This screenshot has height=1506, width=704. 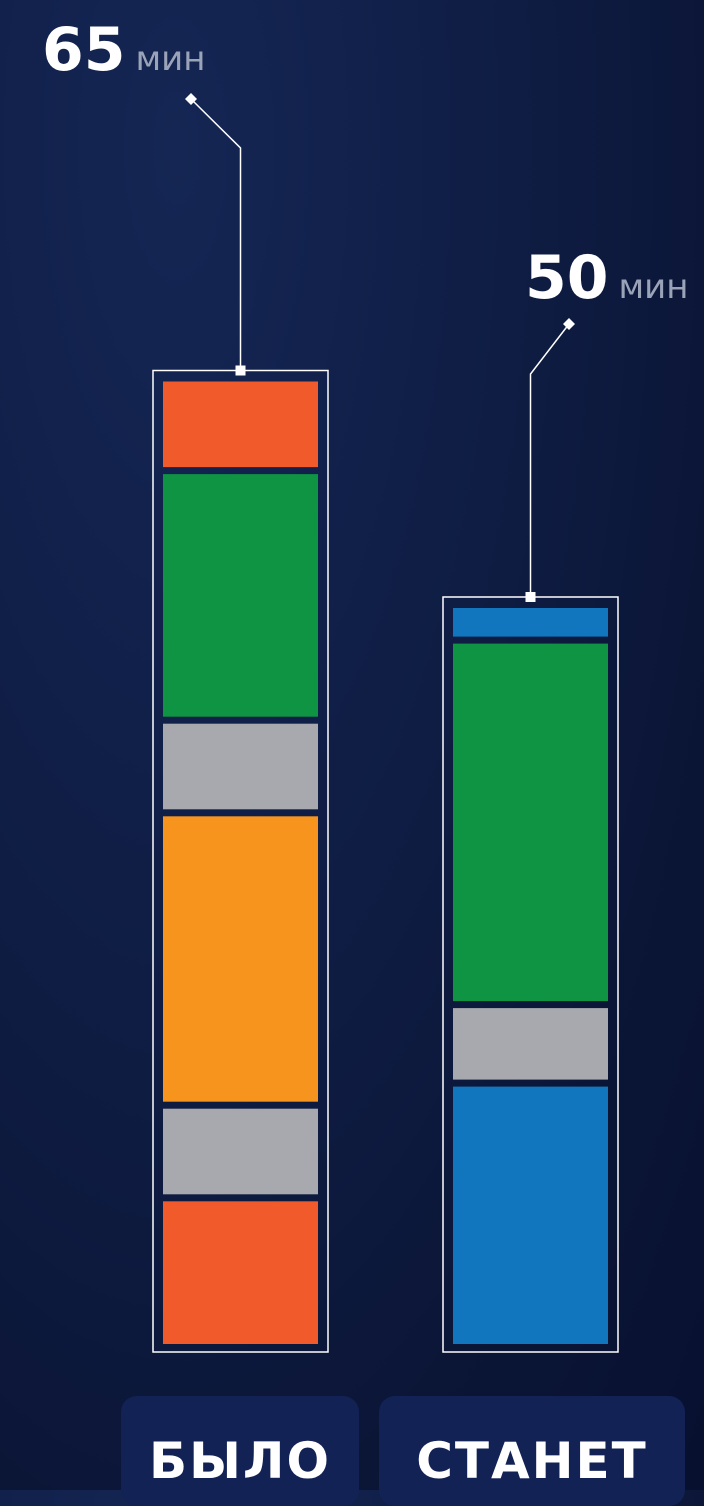 What do you see at coordinates (171, 59) in the screenshot?
I see `bar-1-unit: мин` at bounding box center [171, 59].